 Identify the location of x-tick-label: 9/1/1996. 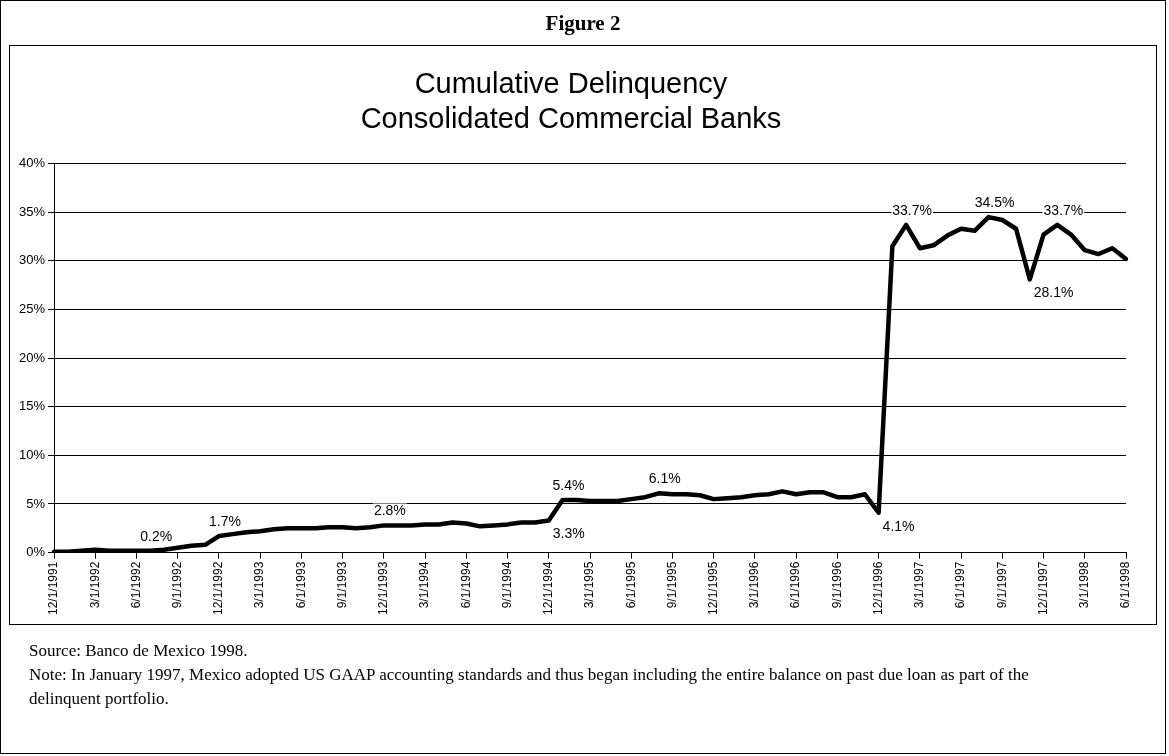
(836, 585).